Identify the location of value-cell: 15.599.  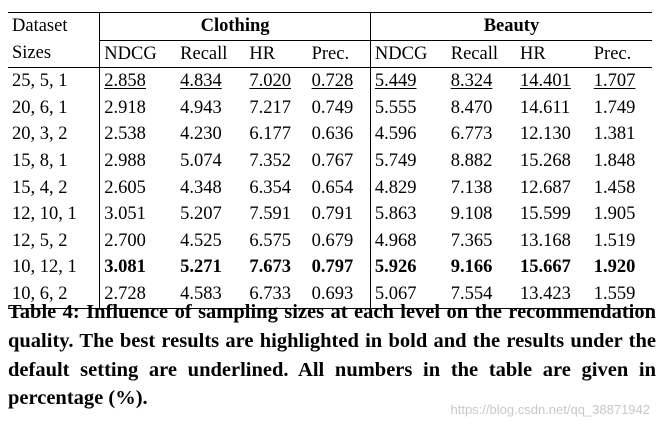
(553, 214).